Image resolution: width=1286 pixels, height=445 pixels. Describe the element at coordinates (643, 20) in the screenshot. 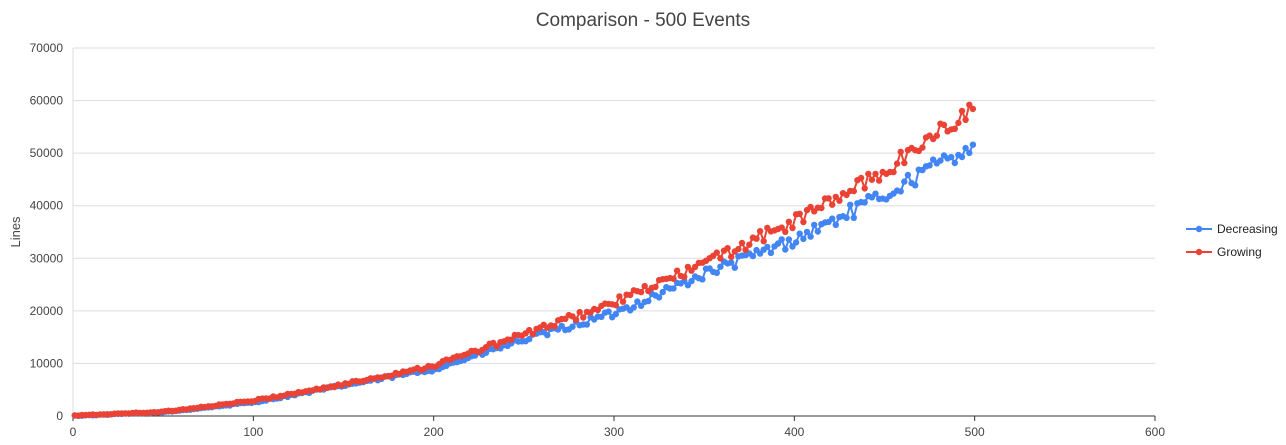

I see `chart-title: Comparison - 500 Events` at that location.